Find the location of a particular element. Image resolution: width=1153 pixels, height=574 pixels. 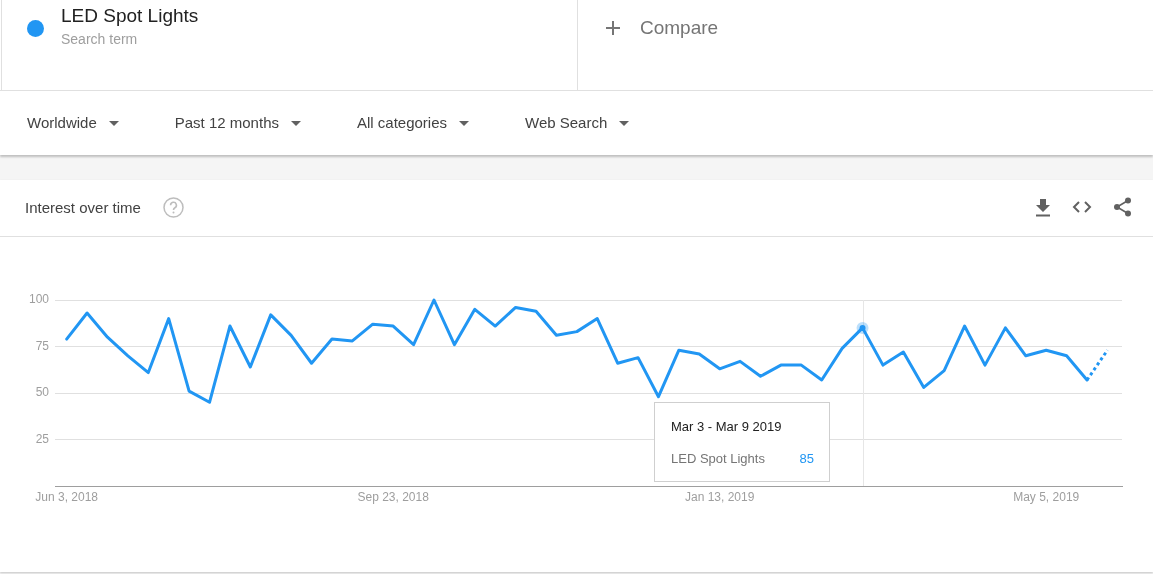

x-tick-label: Jun 3, 2018 is located at coordinates (67, 496).